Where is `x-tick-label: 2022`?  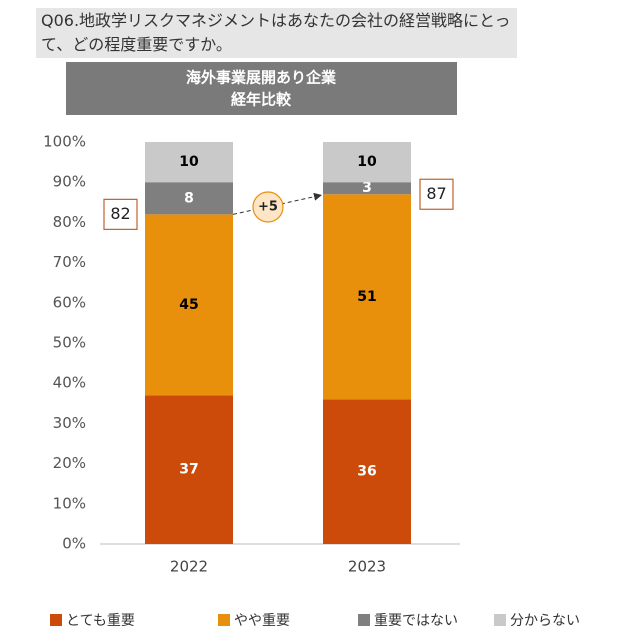
x-tick-label: 2022 is located at coordinates (189, 567).